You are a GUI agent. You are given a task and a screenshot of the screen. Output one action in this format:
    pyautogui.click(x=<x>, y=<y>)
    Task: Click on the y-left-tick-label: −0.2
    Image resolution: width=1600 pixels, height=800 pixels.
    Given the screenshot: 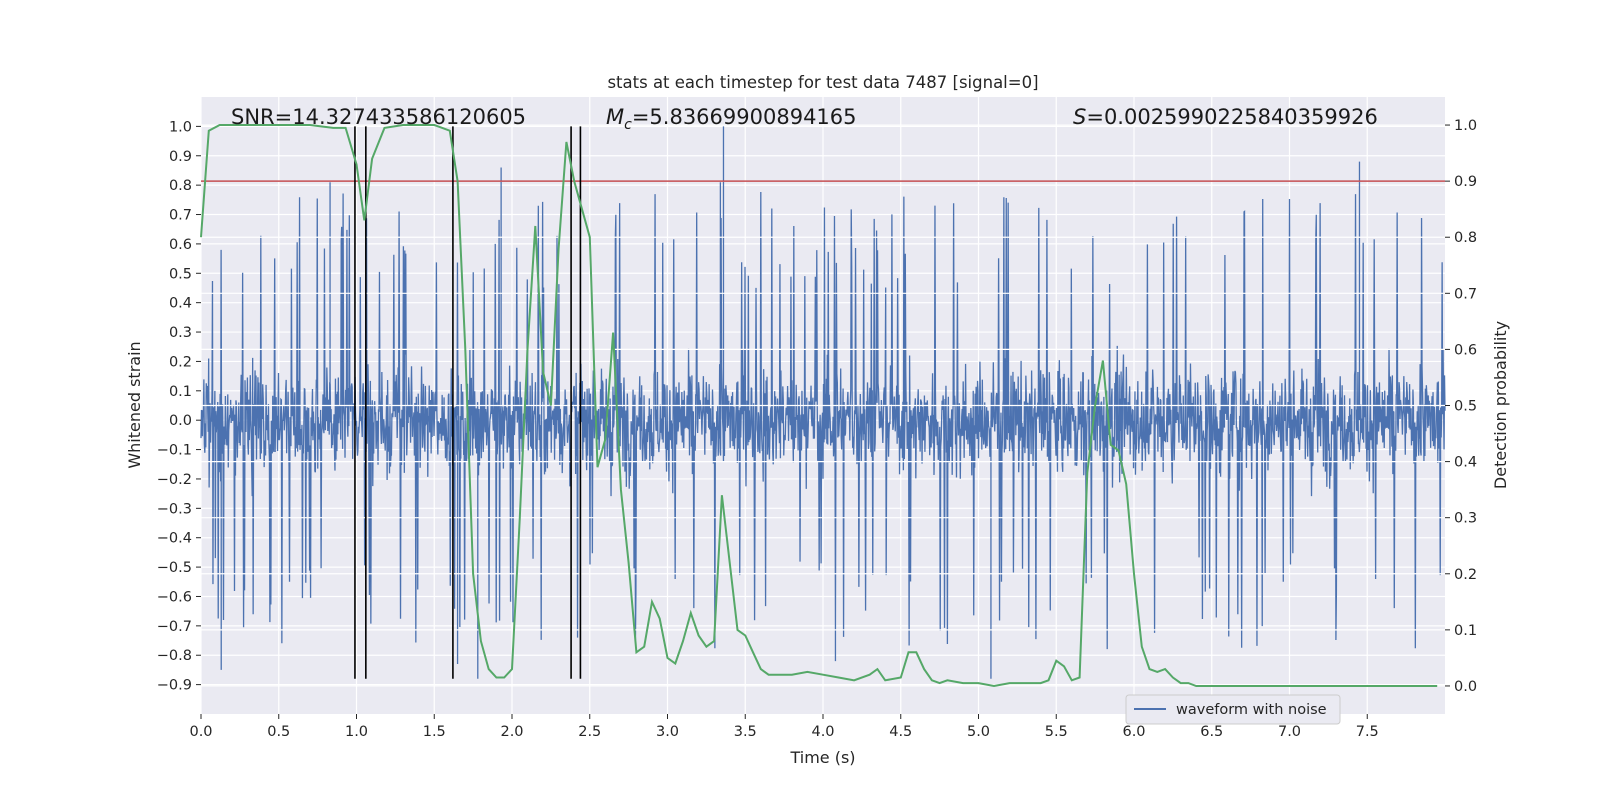 What is the action you would take?
    pyautogui.click(x=174, y=480)
    